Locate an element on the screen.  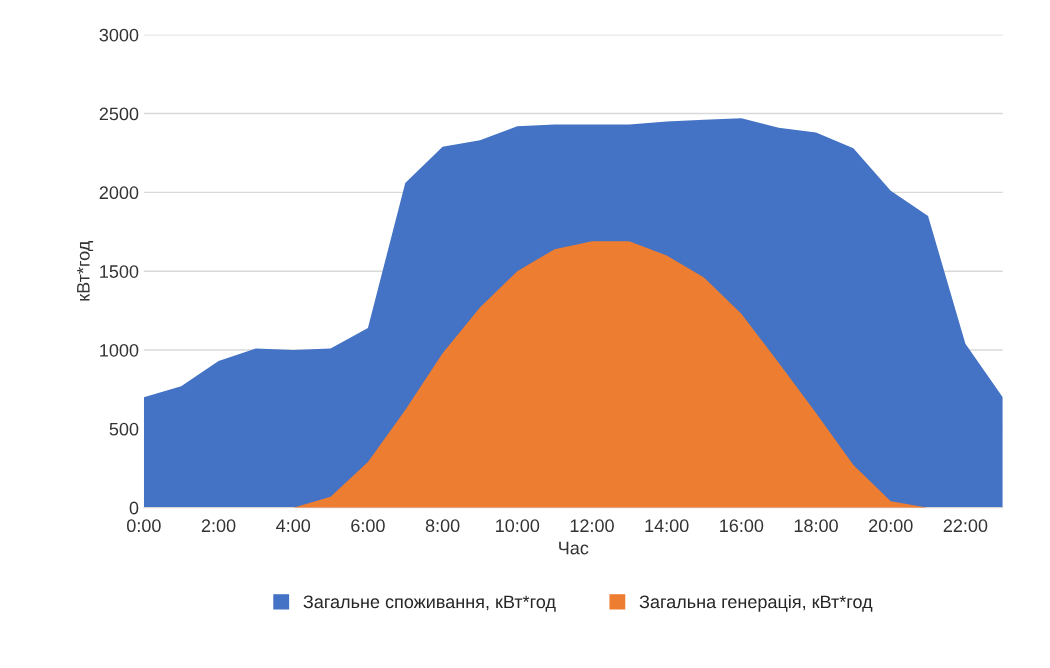
x-axis-title: Час is located at coordinates (574, 548).